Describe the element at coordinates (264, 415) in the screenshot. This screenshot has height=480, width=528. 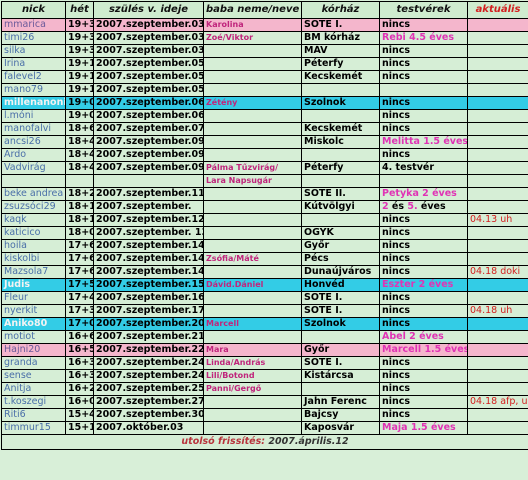
I see `table-row: Riti6 15+4 2007.szeptember.30 Bajcsy nincs` at that location.